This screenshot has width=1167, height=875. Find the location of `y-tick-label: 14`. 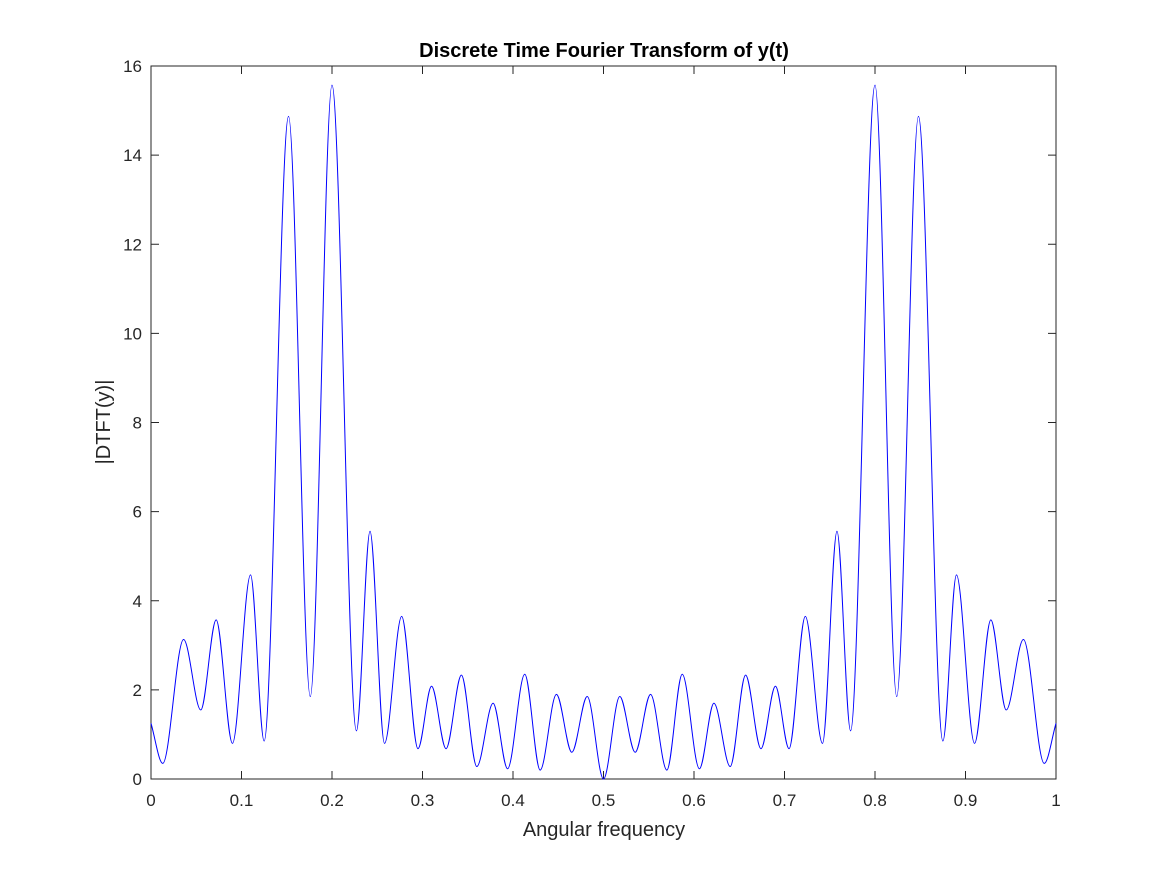

y-tick-label: 14 is located at coordinates (132, 155).